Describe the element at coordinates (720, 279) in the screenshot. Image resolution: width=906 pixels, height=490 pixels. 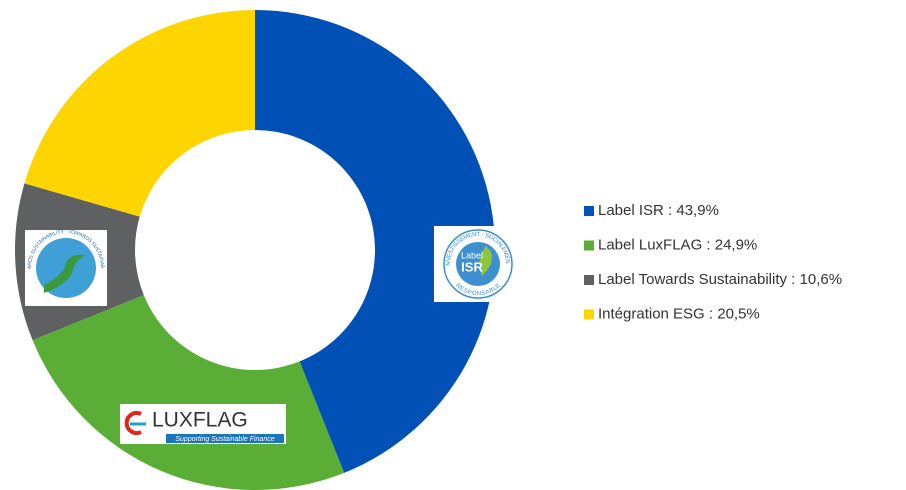
I see `legend-label: Label Towards Sustainability : 10,6%` at that location.